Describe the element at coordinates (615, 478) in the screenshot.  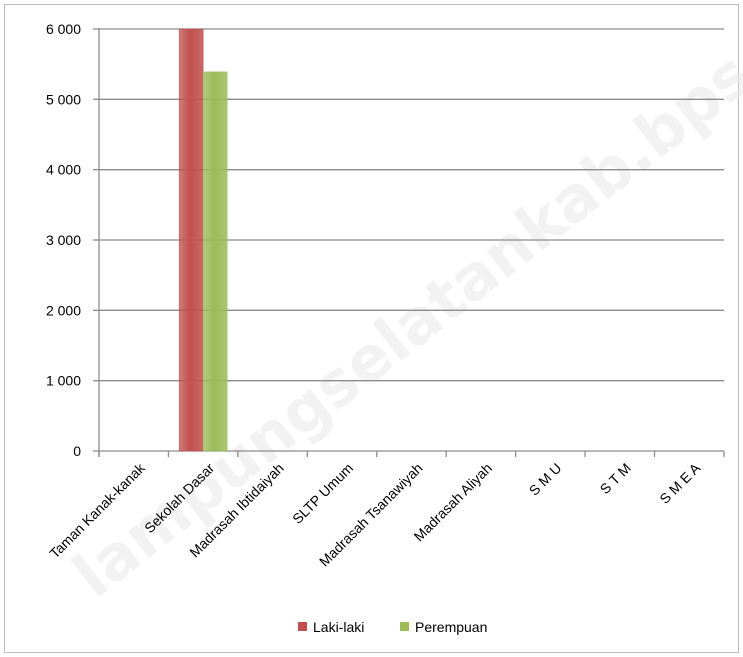
I see `x-category-label: S T M` at that location.